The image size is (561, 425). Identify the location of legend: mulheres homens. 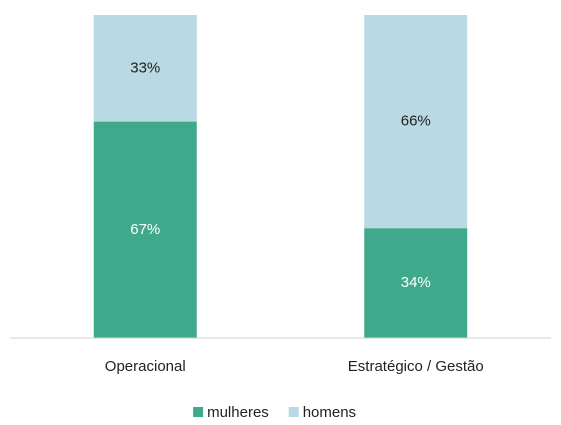
(274, 412).